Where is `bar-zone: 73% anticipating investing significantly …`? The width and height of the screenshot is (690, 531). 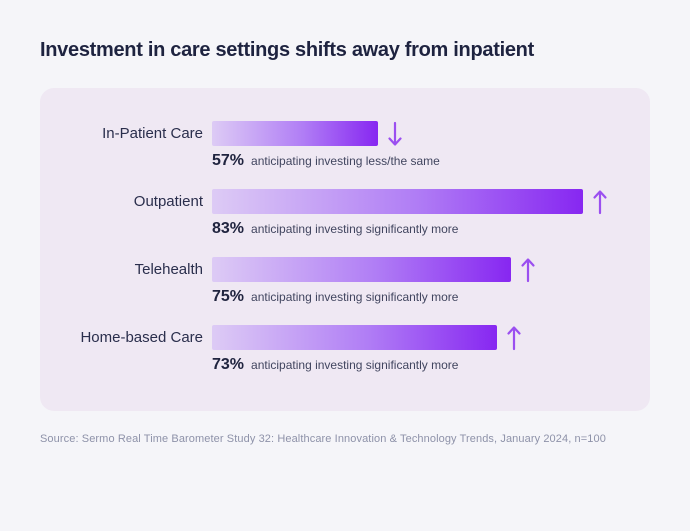
bar-zone: 73% anticipating investing significantly … is located at coordinates (431, 349).